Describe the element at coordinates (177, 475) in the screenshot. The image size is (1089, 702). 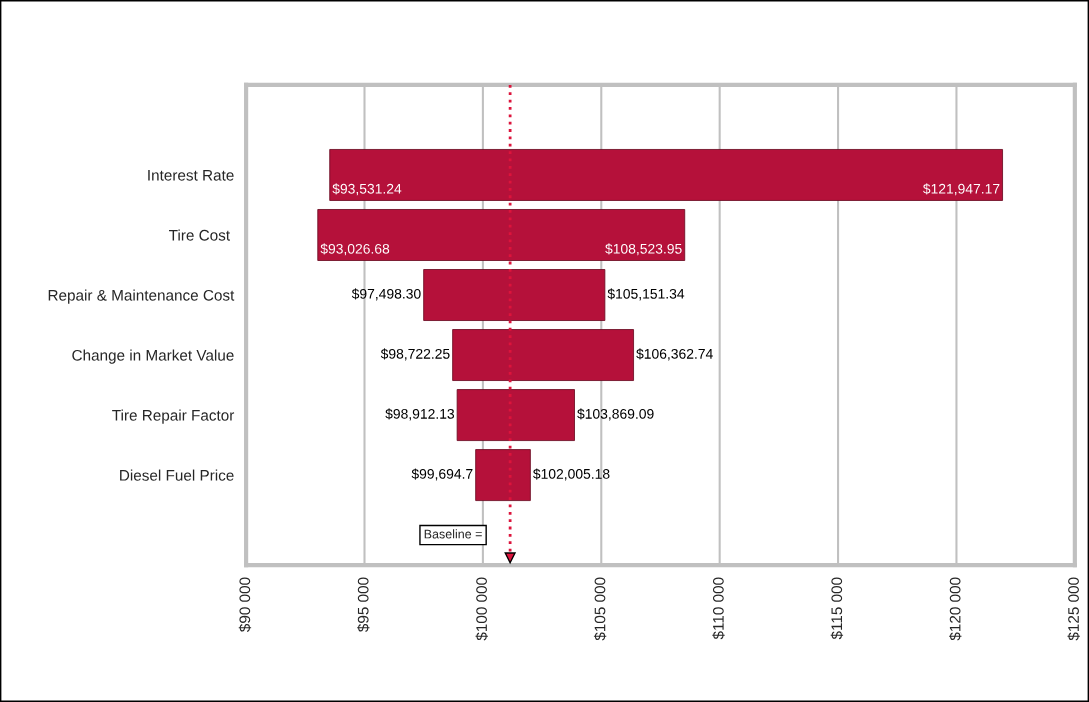
I see `y-tick-label: Diesel Fuel Price` at that location.